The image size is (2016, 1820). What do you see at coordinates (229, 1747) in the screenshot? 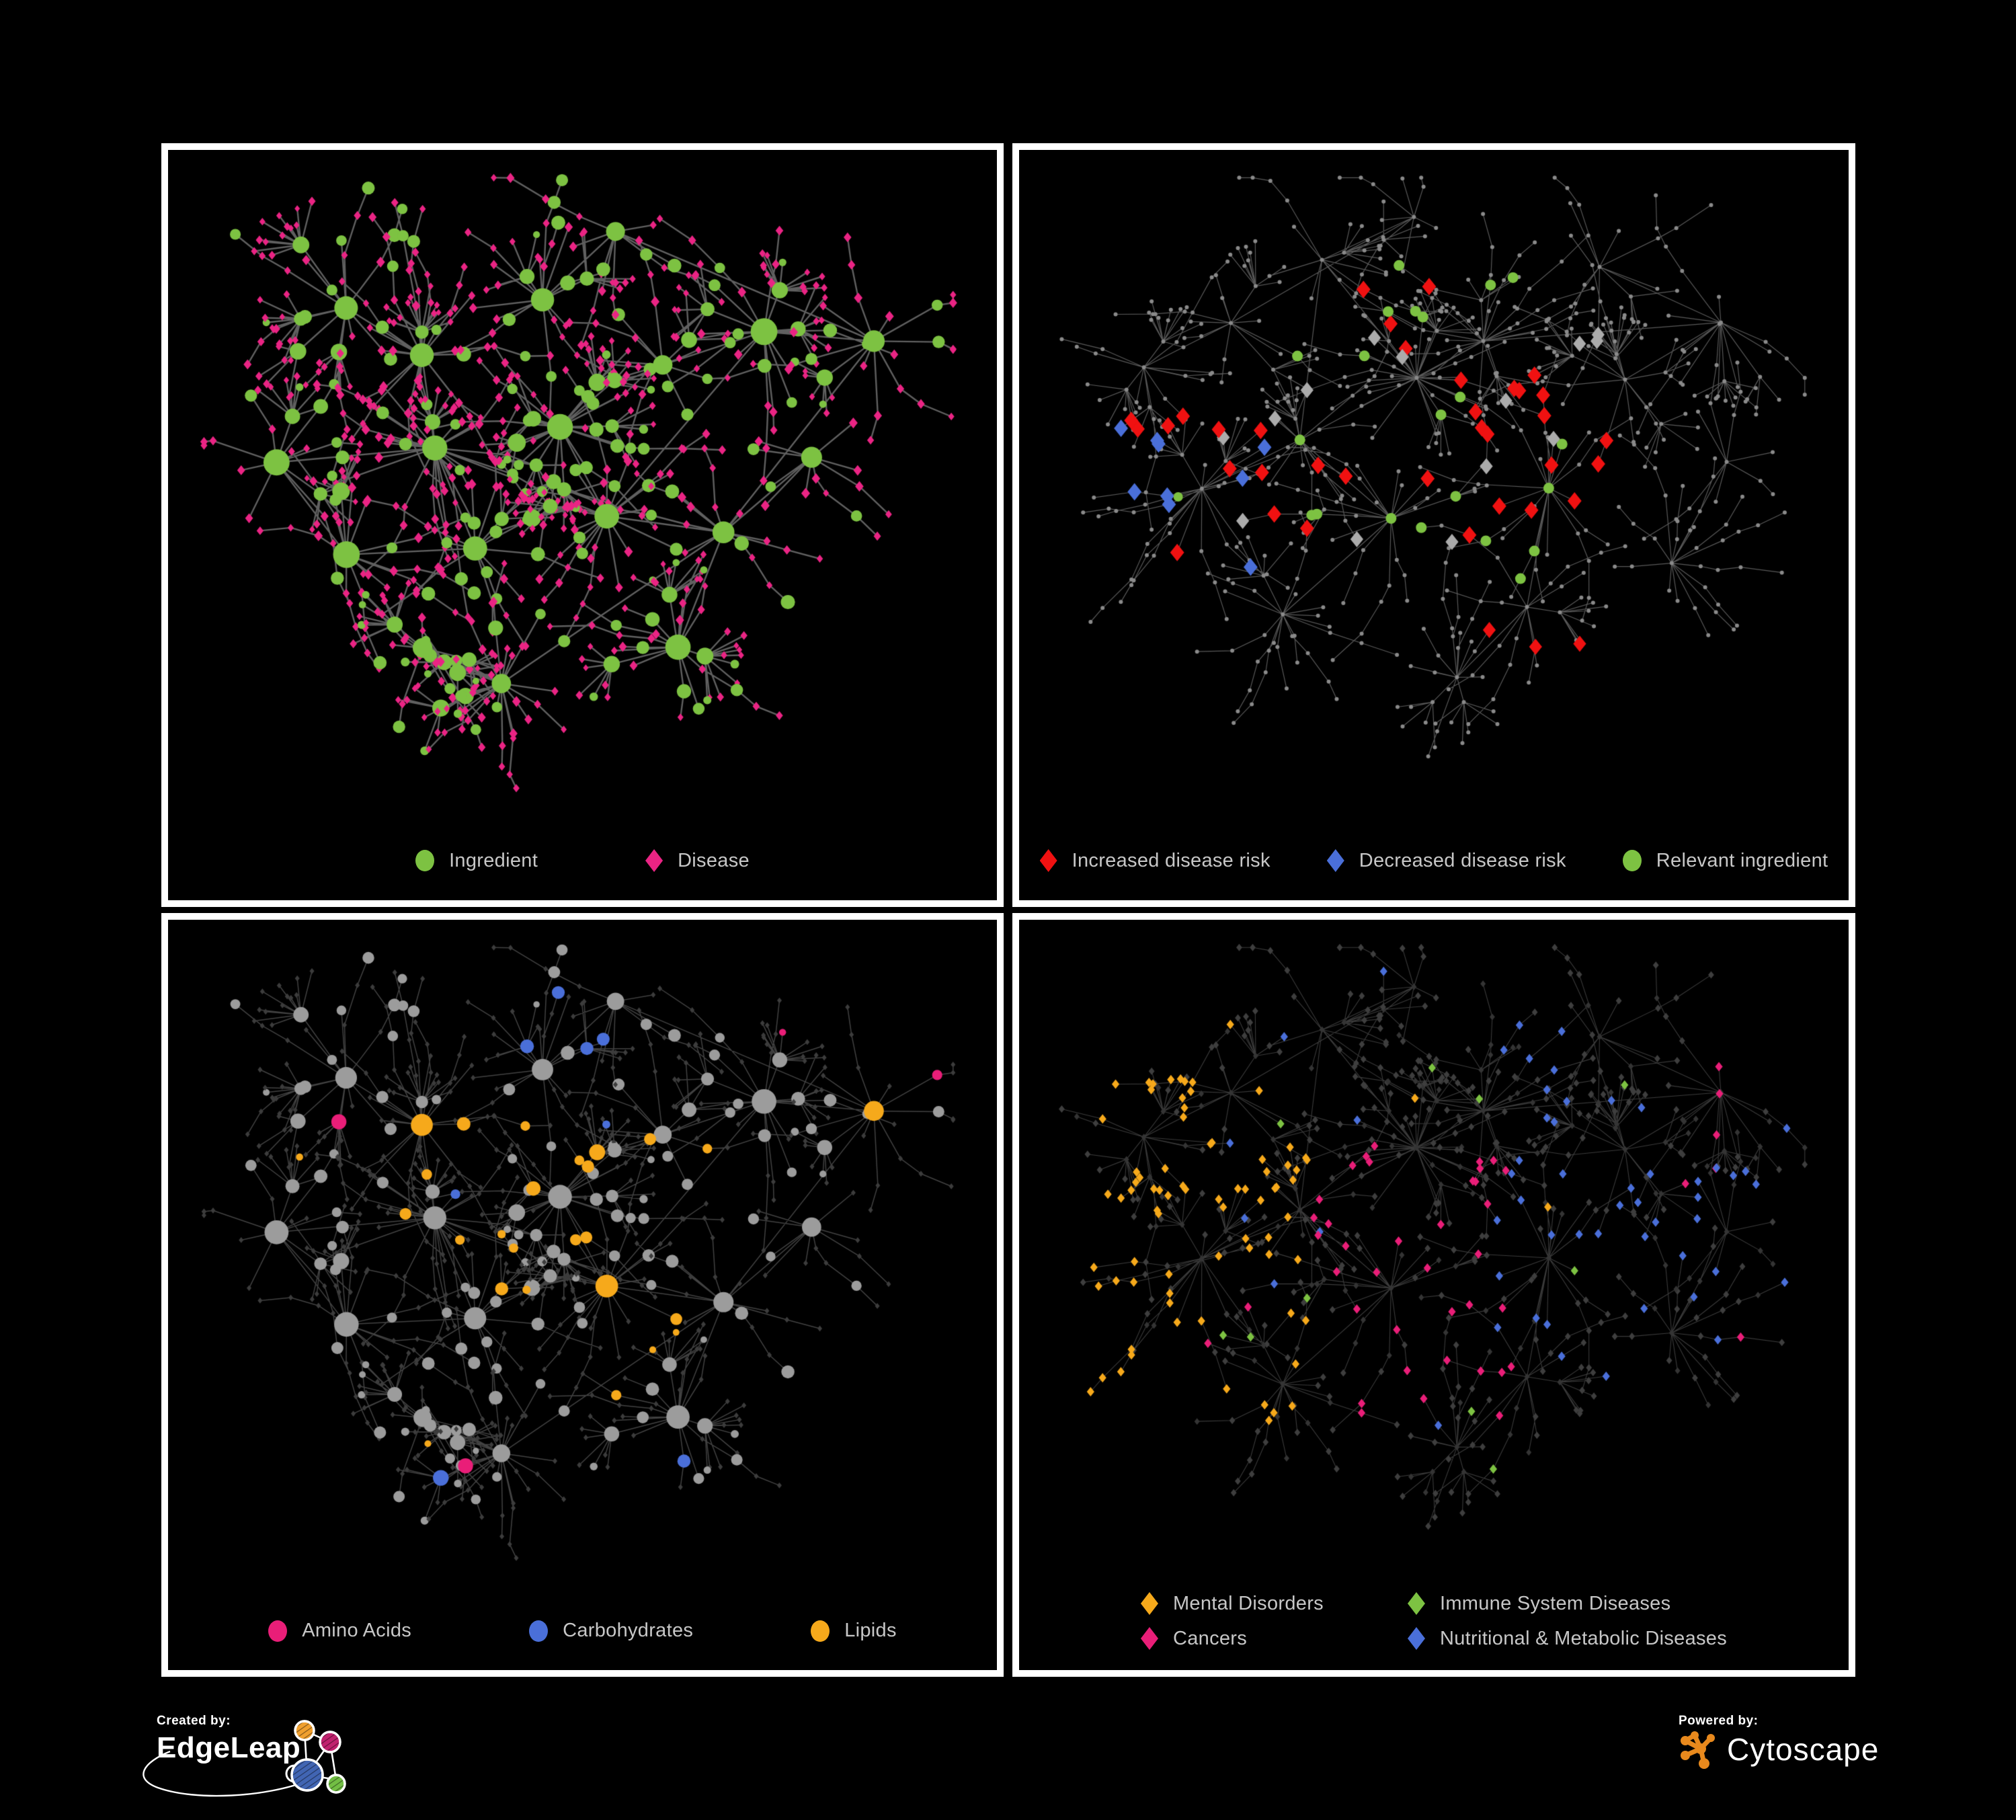
I see `edgeleap-wordmark: EdgeLeap` at bounding box center [229, 1747].